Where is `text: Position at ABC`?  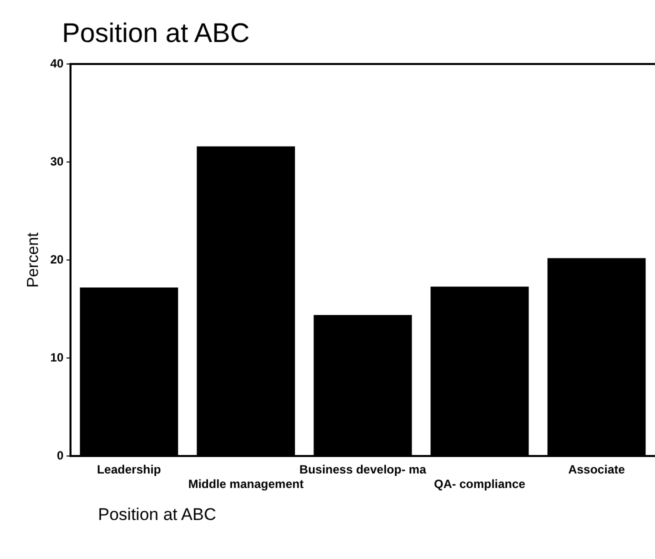 text: Position at ABC is located at coordinates (157, 515).